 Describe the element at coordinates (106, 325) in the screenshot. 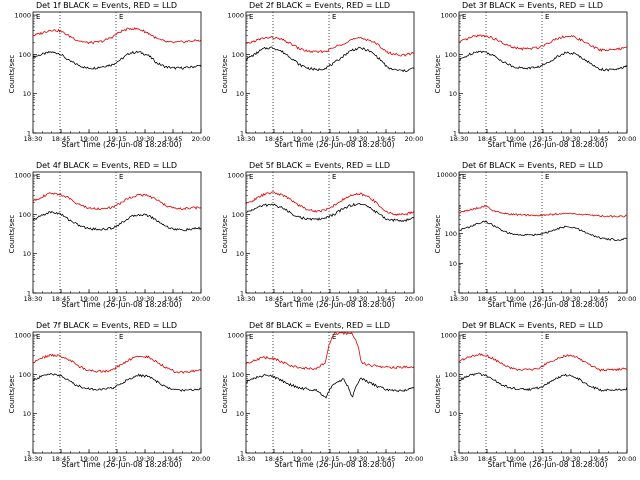

I see `panel-title: Det 7f BLACK = Events, RED = LLD` at that location.